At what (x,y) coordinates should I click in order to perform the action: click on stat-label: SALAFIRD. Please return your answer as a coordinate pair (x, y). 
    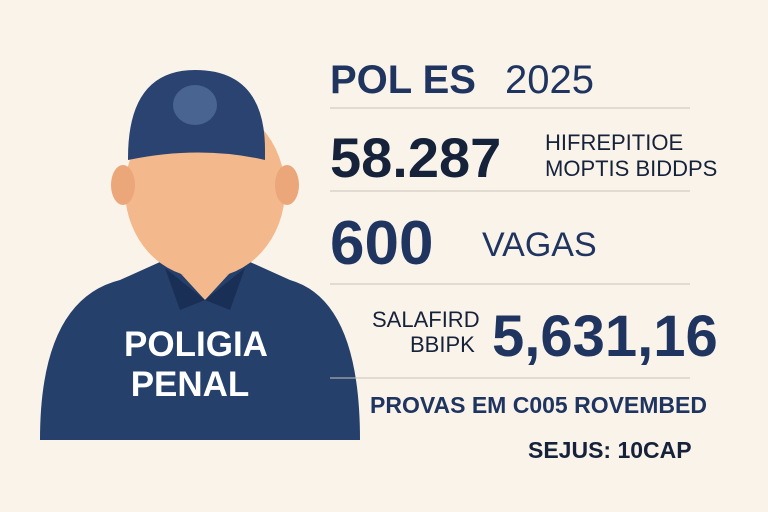
    Looking at the image, I should click on (426, 319).